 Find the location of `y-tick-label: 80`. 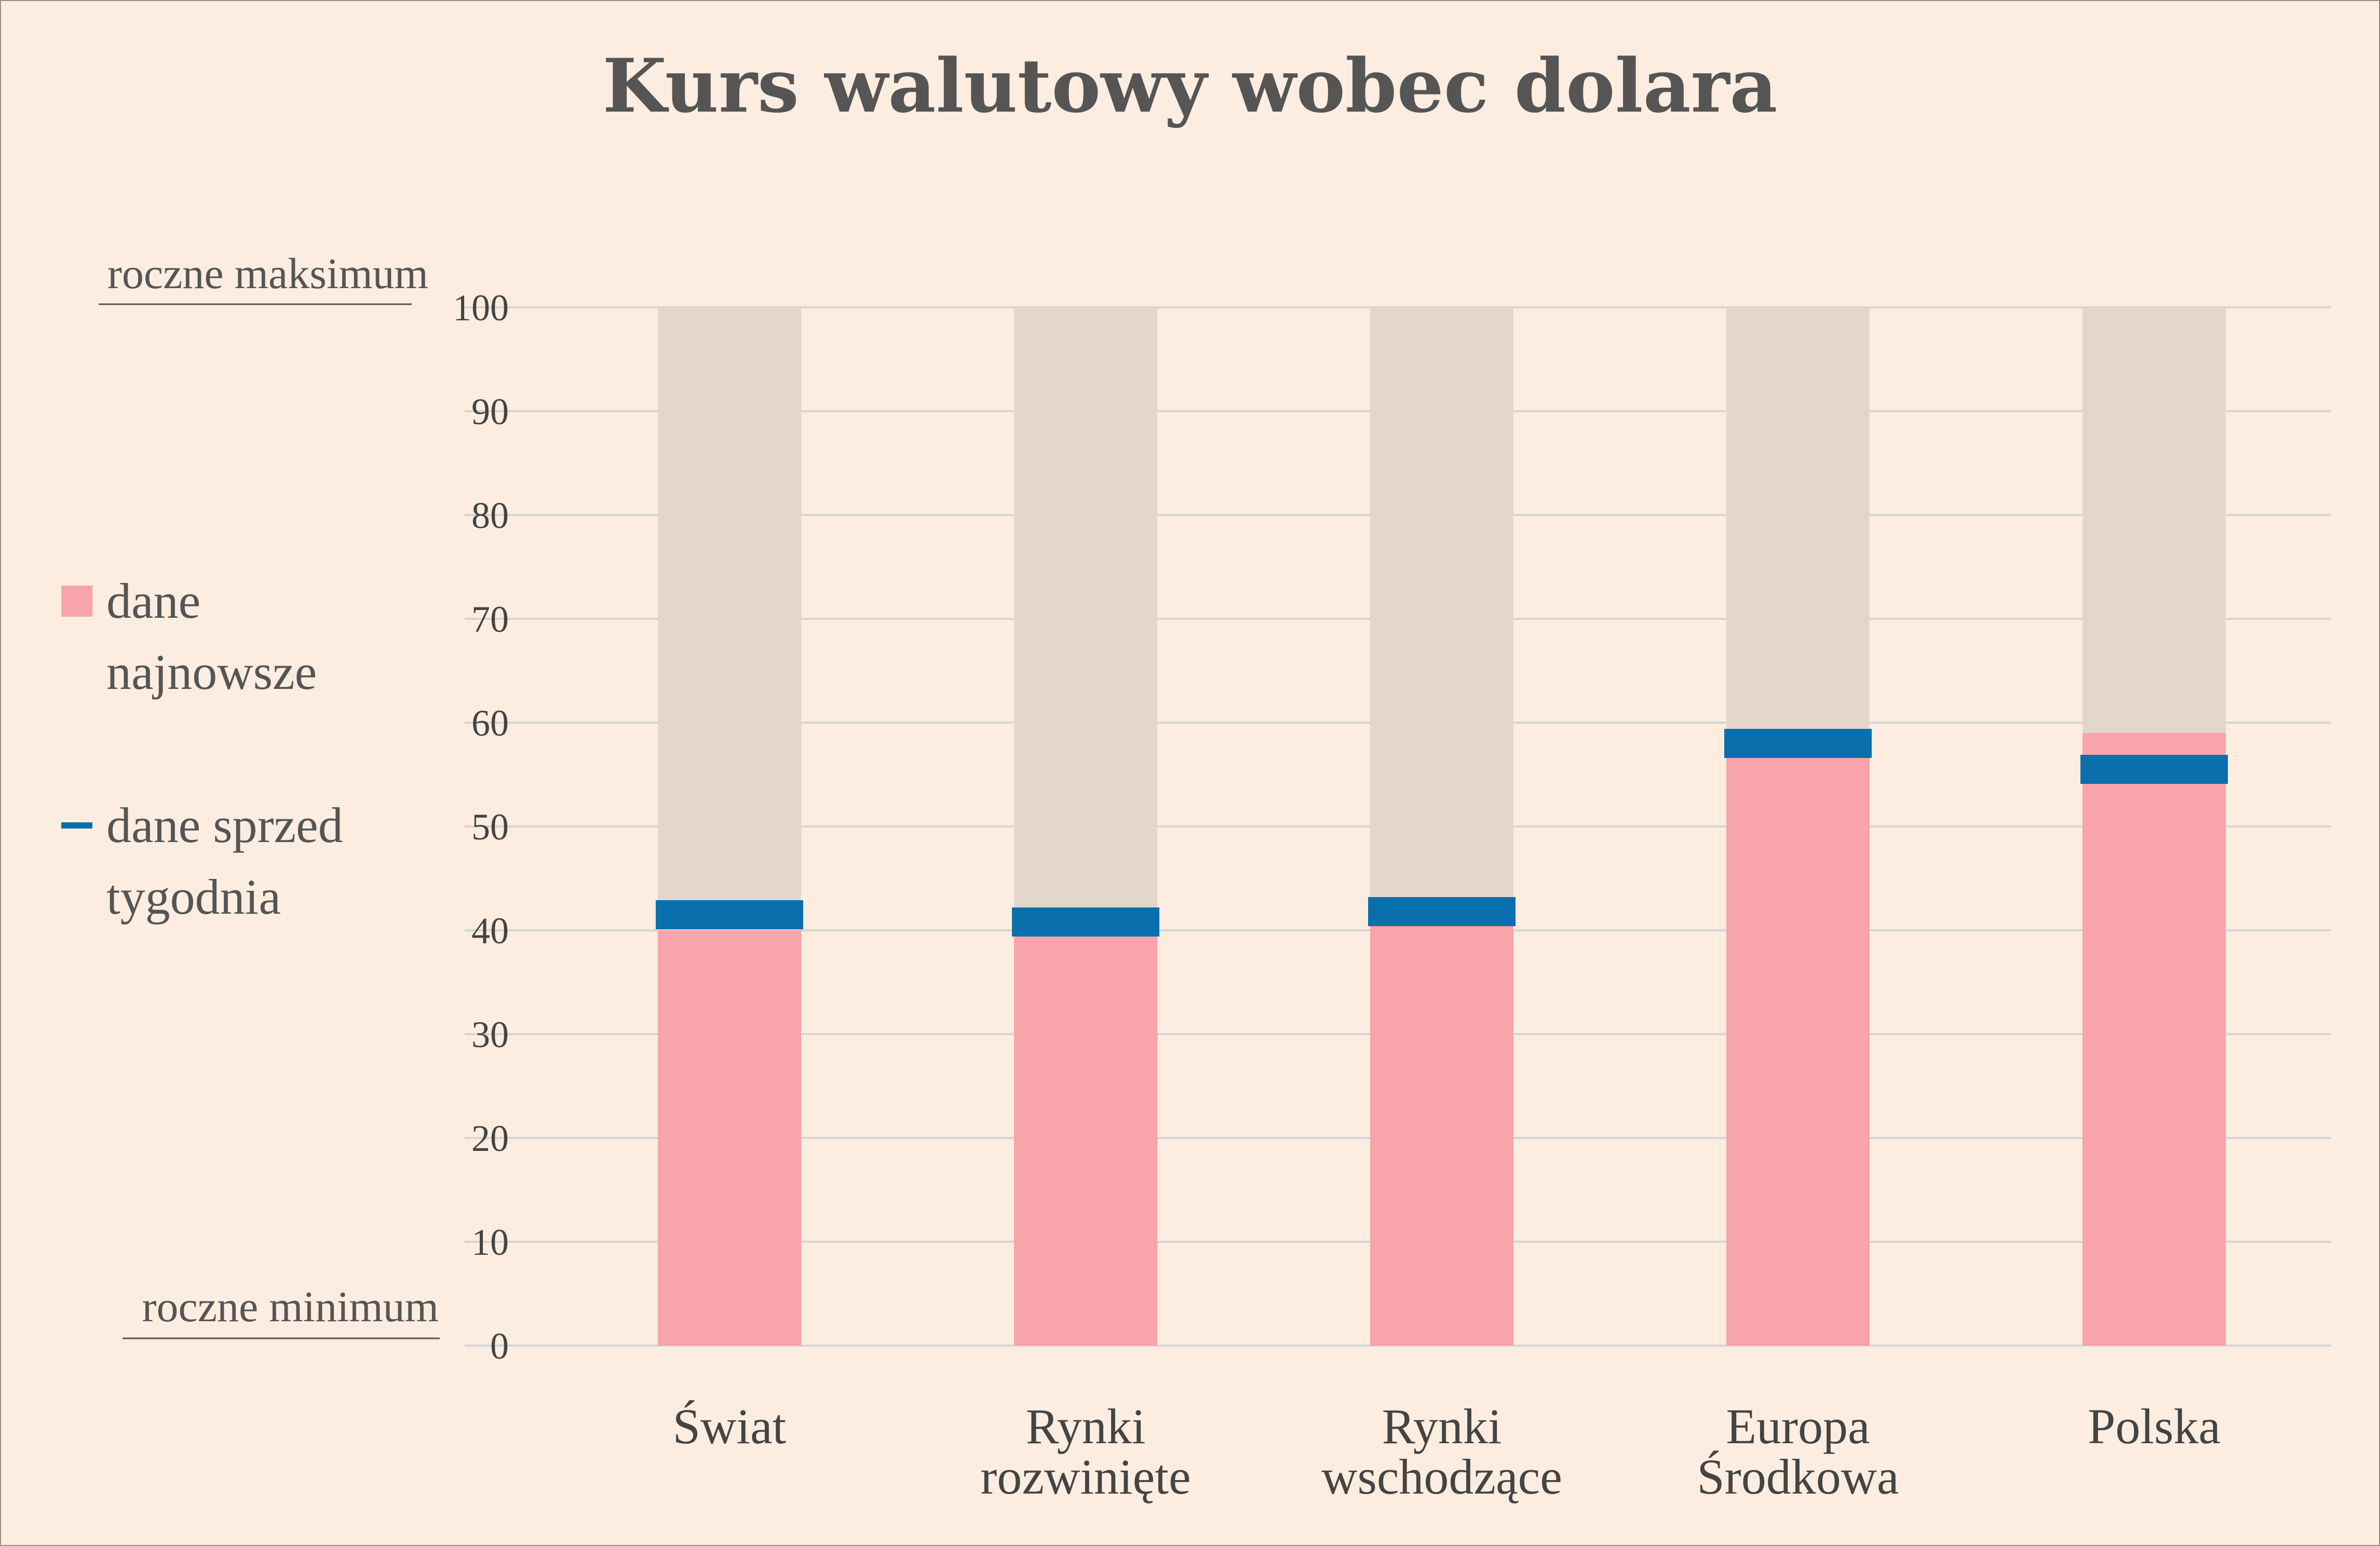

y-tick-label: 80 is located at coordinates (490, 515).